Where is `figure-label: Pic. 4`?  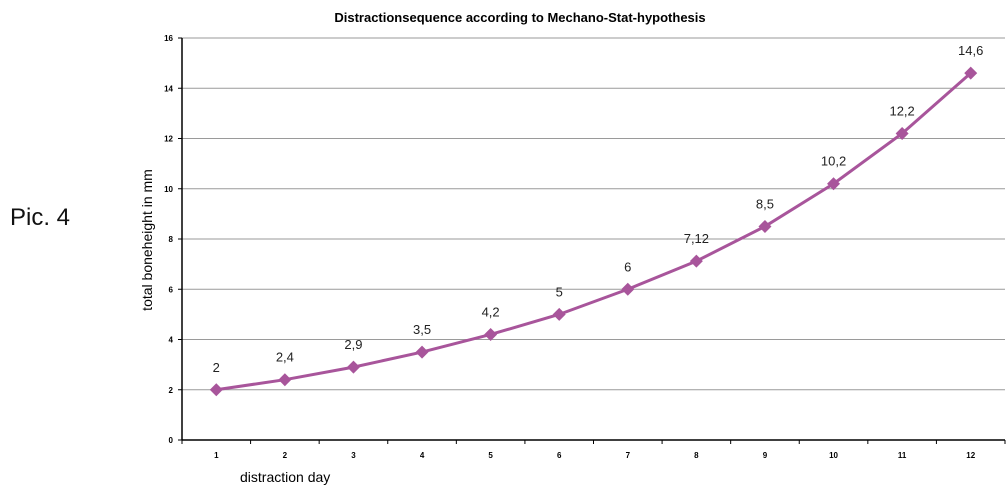
figure-label: Pic. 4 is located at coordinates (40, 217).